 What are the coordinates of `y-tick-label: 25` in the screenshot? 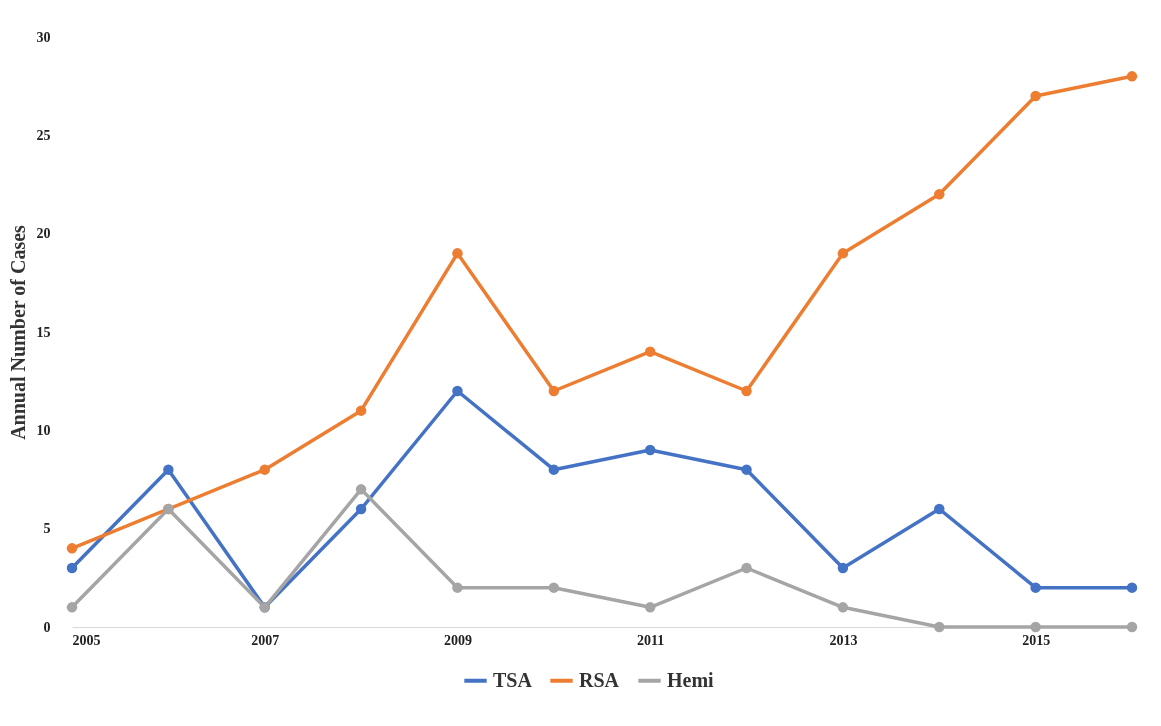 It's located at (43, 135).